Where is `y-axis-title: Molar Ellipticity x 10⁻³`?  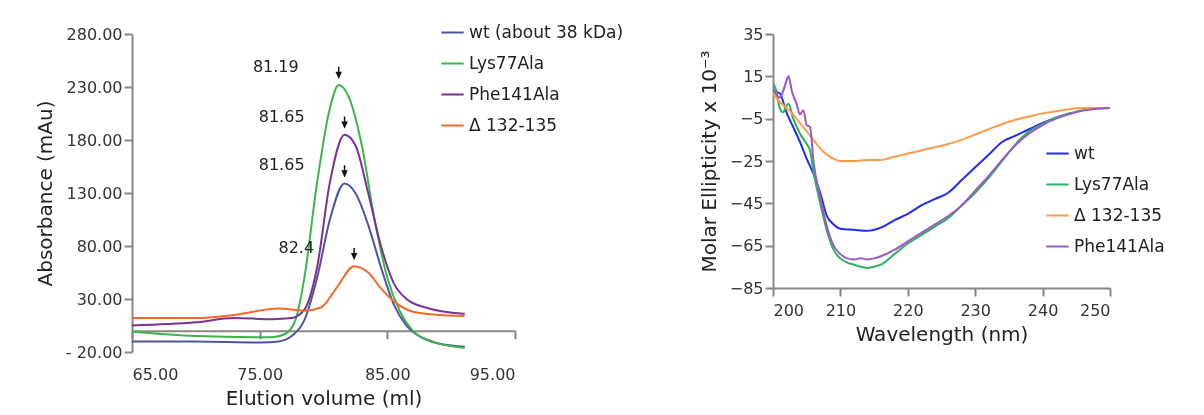 y-axis-title: Molar Ellipticity x 10⁻³ is located at coordinates (708, 161).